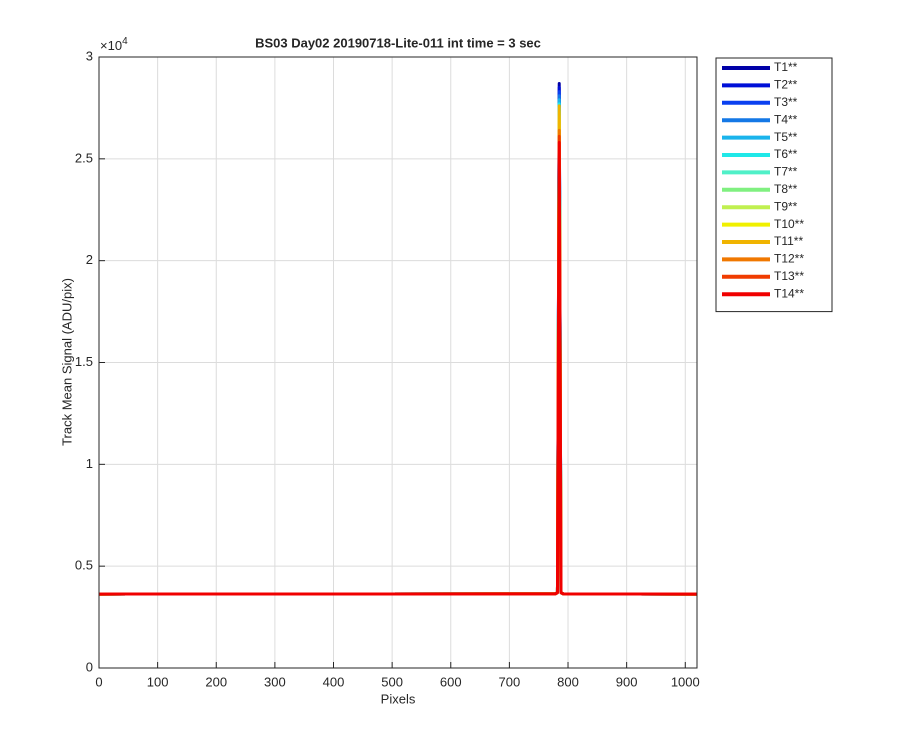 This screenshot has width=900, height=750. What do you see at coordinates (789, 276) in the screenshot?
I see `legend-label: T13**` at bounding box center [789, 276].